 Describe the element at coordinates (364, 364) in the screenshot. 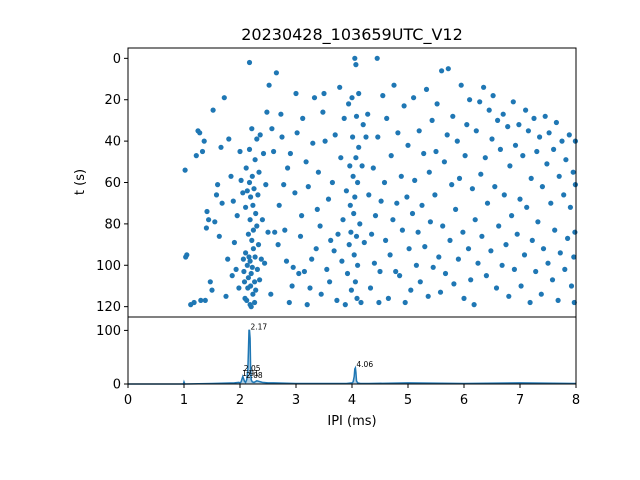

I see `peak-label: 4.06` at that location.